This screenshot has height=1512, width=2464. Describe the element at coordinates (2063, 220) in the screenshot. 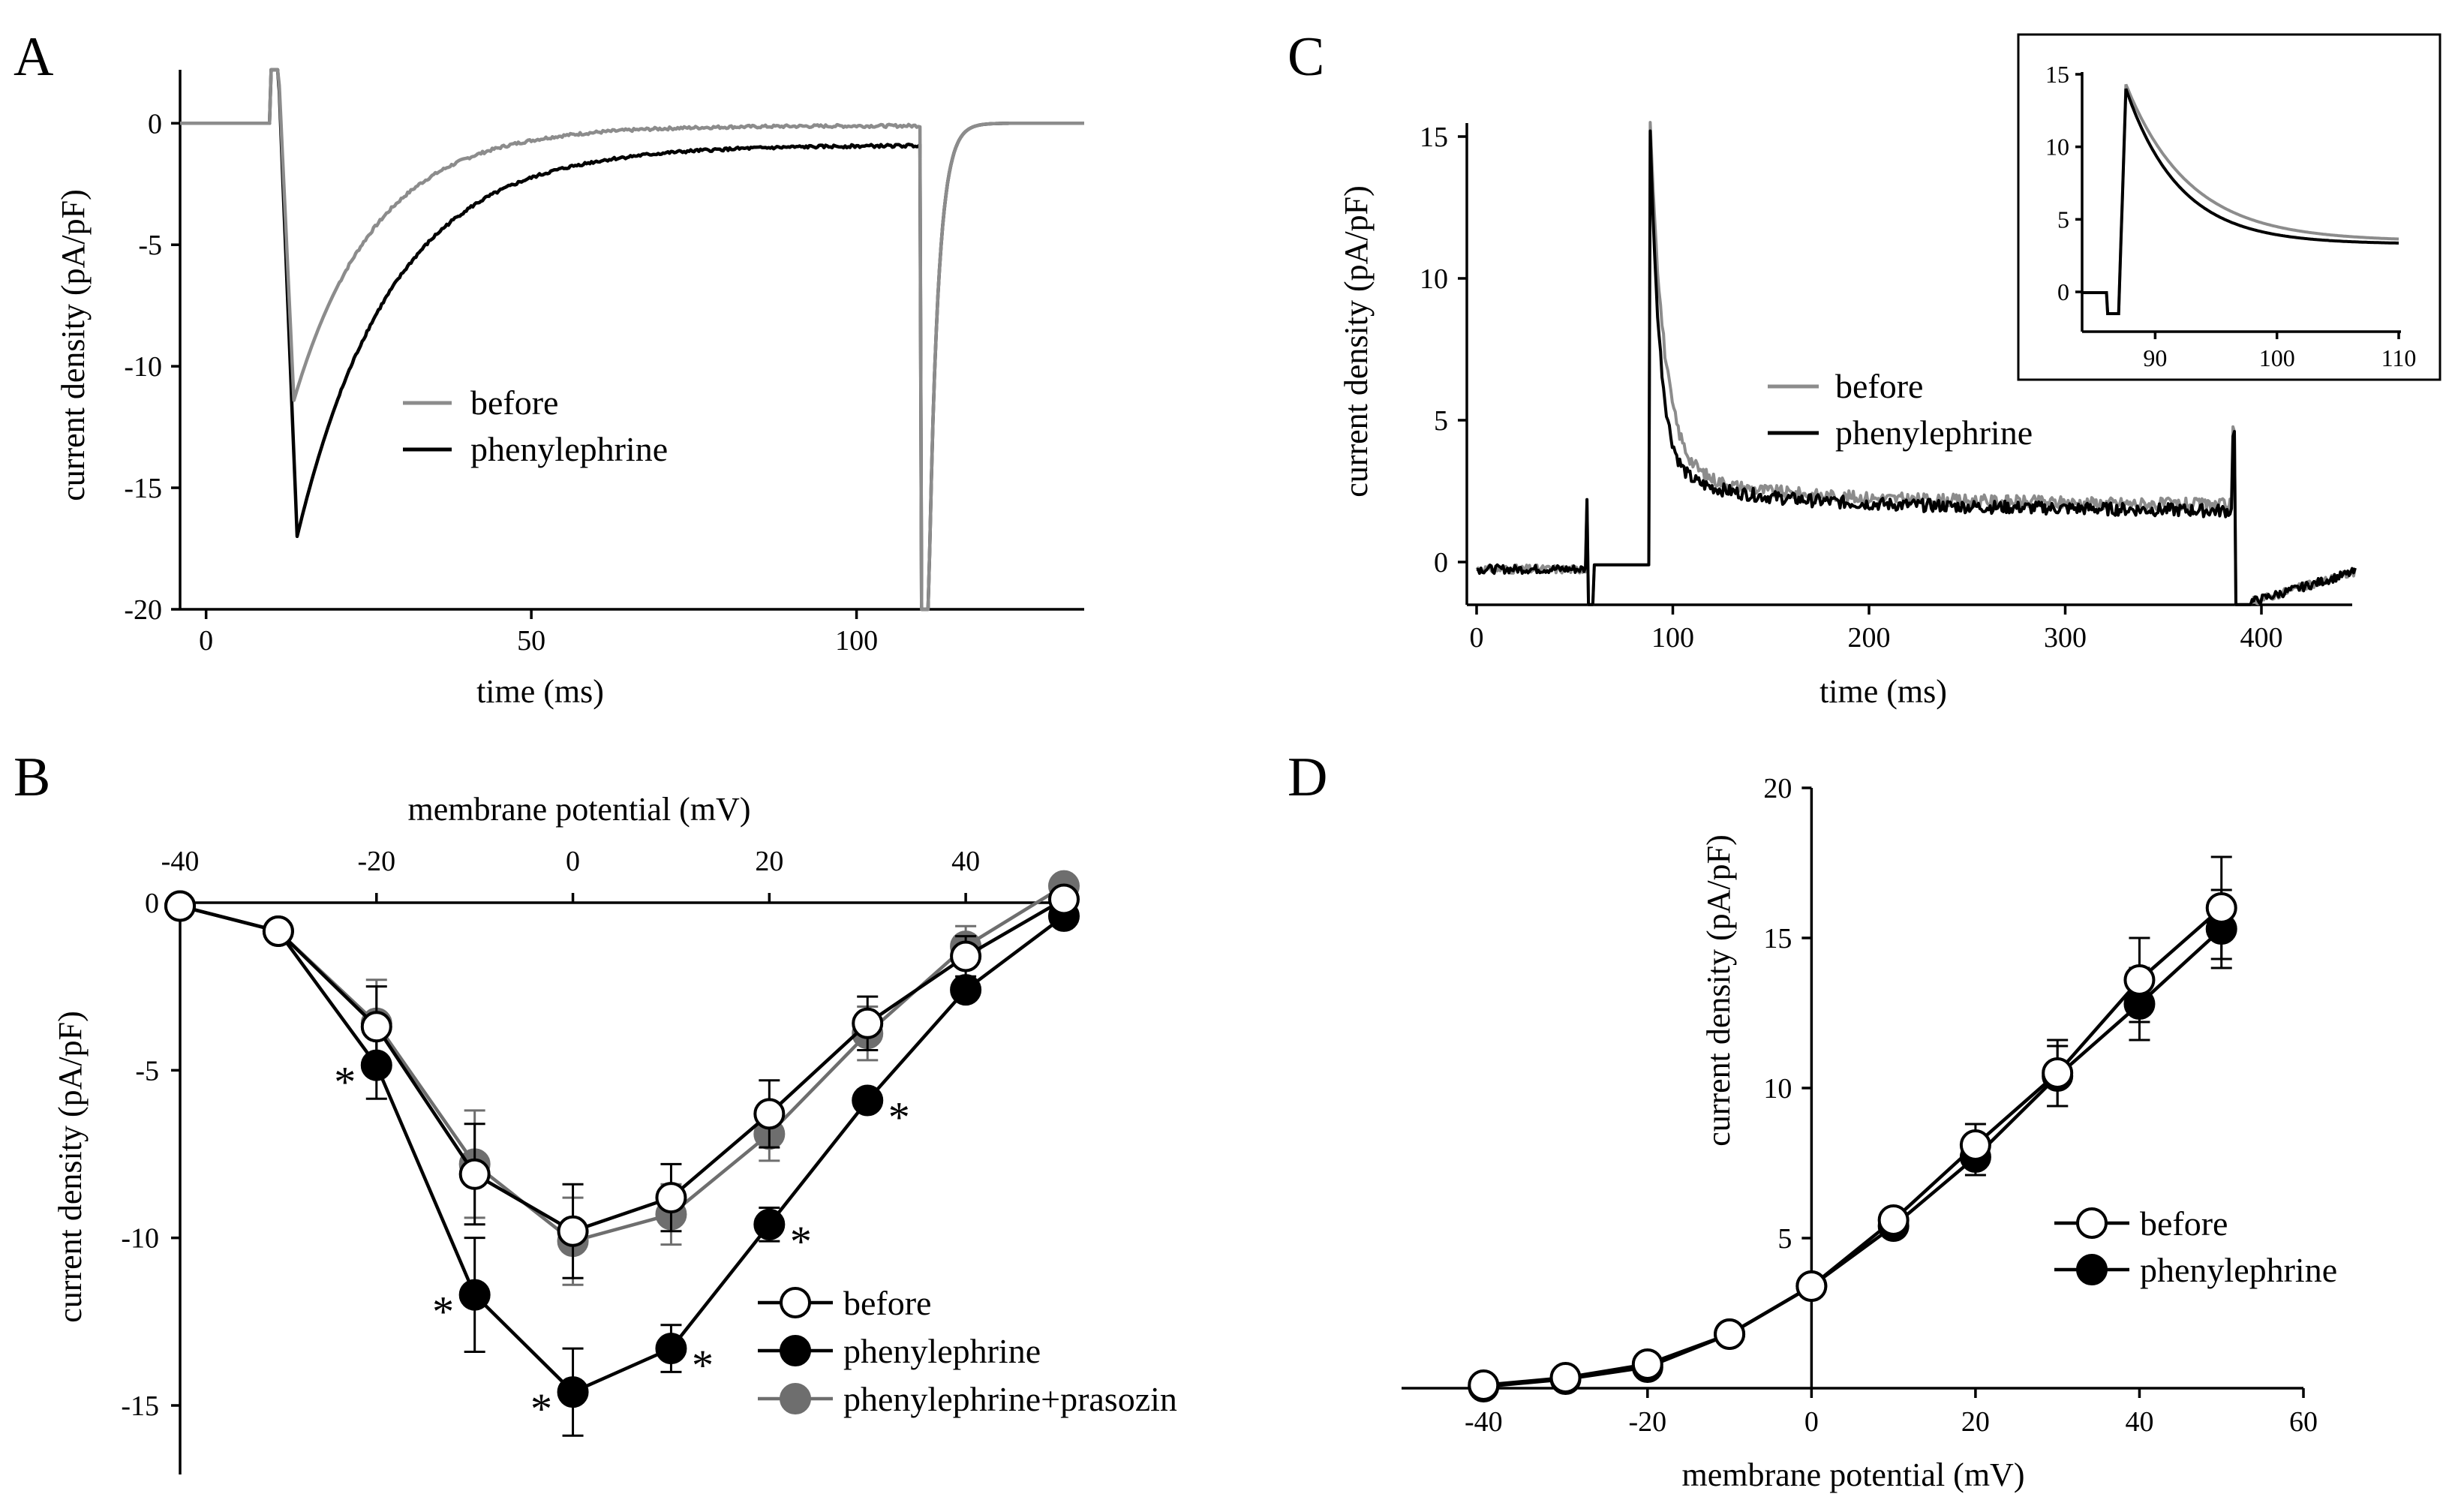

I see `inset-y-tick-label: 5` at that location.